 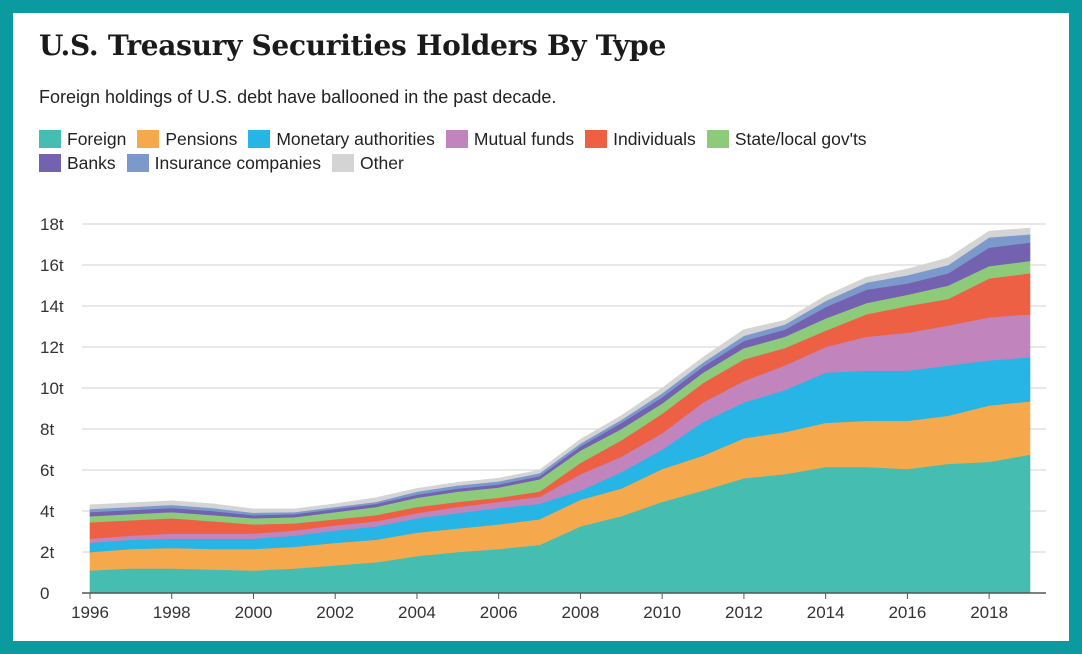 I want to click on legend-item-banks: Banks, so click(x=77, y=163).